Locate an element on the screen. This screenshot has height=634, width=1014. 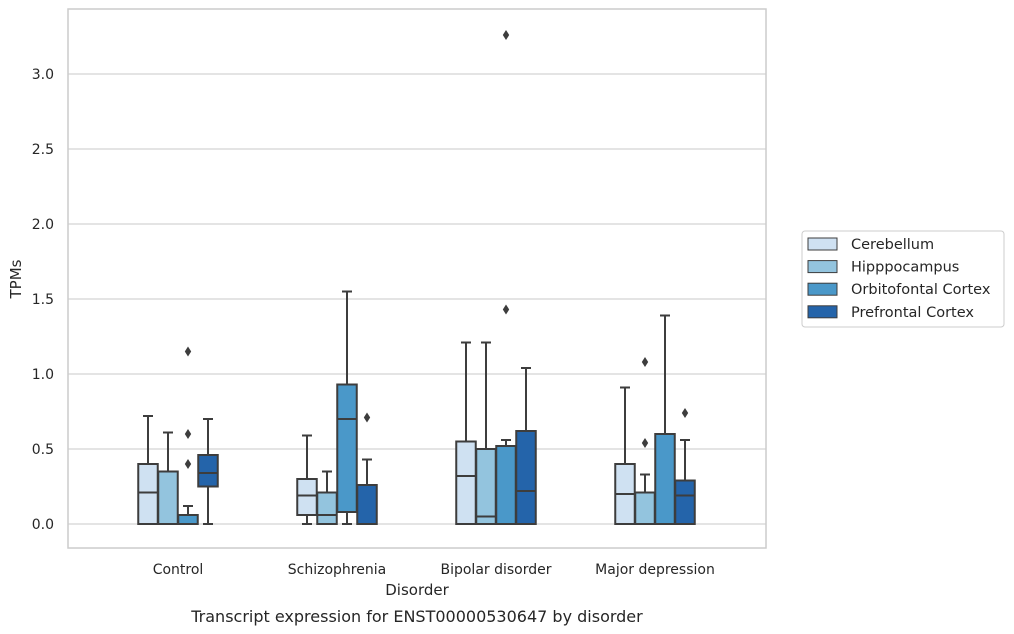
box-cerebellum-major-depression is located at coordinates (625, 455).